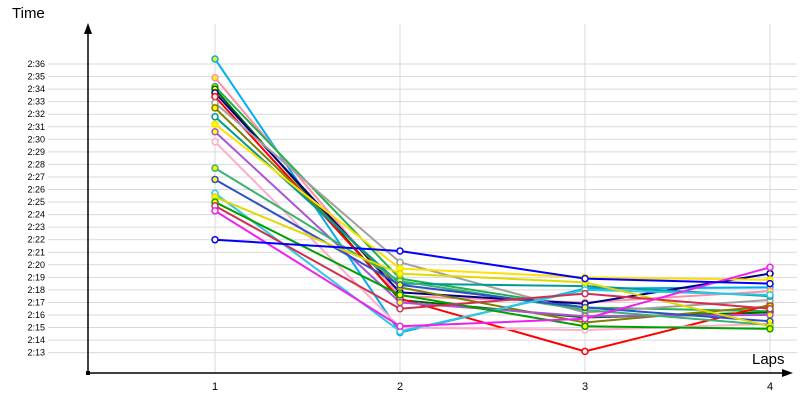 The image size is (800, 400). I want to click on y-tick-label: 2:17, so click(36, 302).